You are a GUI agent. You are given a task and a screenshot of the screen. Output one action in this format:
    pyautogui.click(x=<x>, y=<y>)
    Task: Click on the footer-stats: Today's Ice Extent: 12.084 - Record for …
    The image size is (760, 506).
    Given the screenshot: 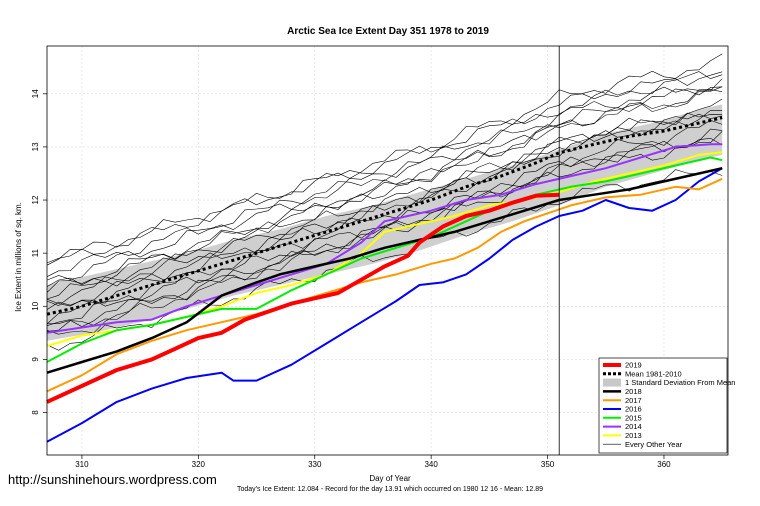 What is the action you would take?
    pyautogui.click(x=390, y=489)
    